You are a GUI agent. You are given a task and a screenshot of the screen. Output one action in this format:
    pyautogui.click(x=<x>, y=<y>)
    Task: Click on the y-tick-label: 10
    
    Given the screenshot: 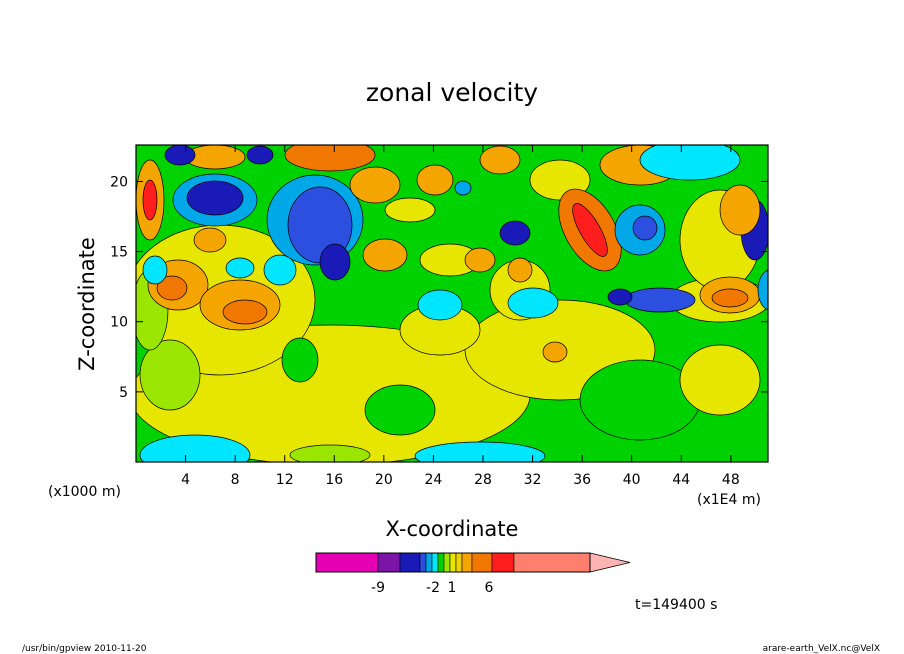 What is the action you would take?
    pyautogui.click(x=119, y=323)
    